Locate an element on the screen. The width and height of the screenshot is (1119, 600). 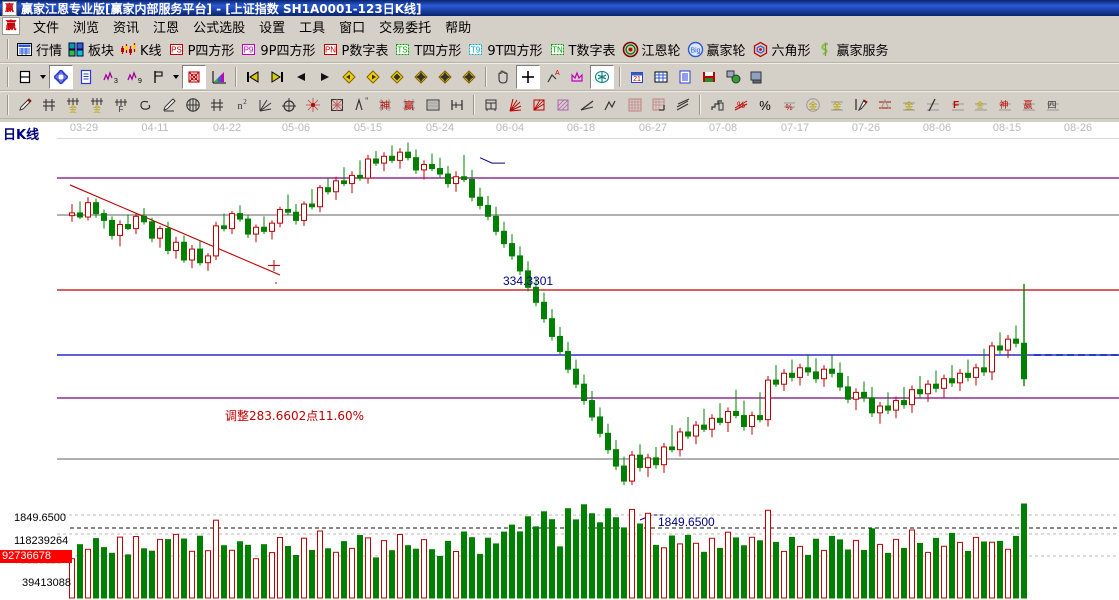
grid2-tool is located at coordinates (635, 105).